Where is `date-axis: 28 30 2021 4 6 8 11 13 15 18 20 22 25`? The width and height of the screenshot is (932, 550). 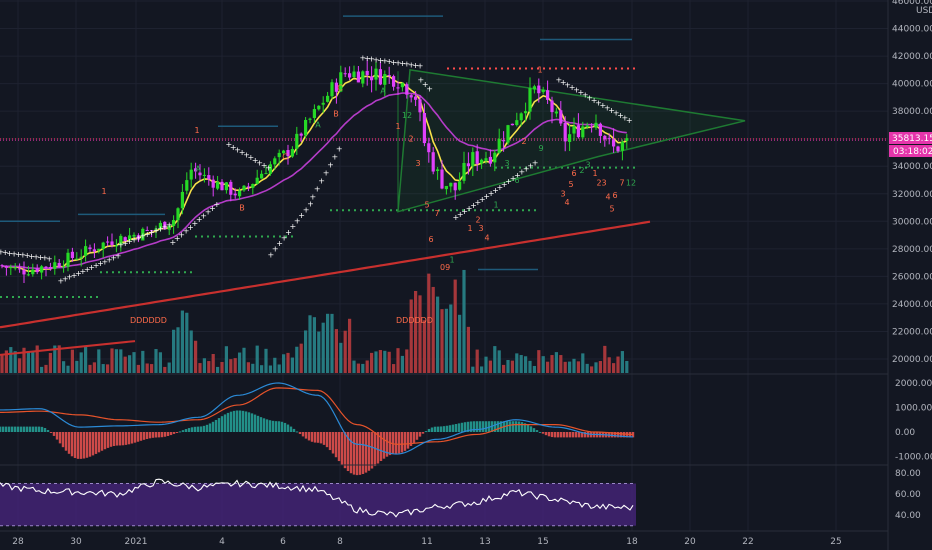
date-axis: 28 30 2021 4 6 8 11 13 15 18 20 22 25 is located at coordinates (426, 542).